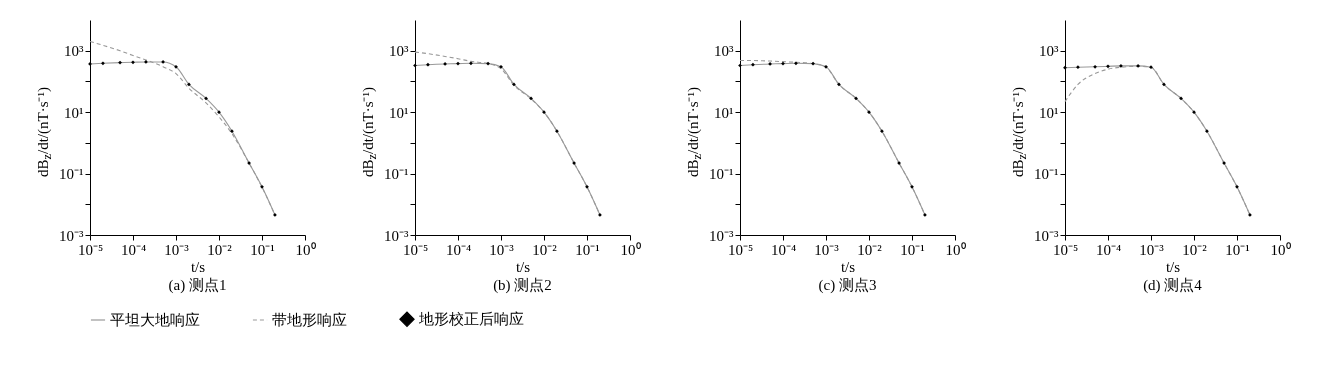 Image resolution: width=1330 pixels, height=390 pixels. What do you see at coordinates (197, 285) in the screenshot?
I see `text: (a) 测点1` at bounding box center [197, 285].